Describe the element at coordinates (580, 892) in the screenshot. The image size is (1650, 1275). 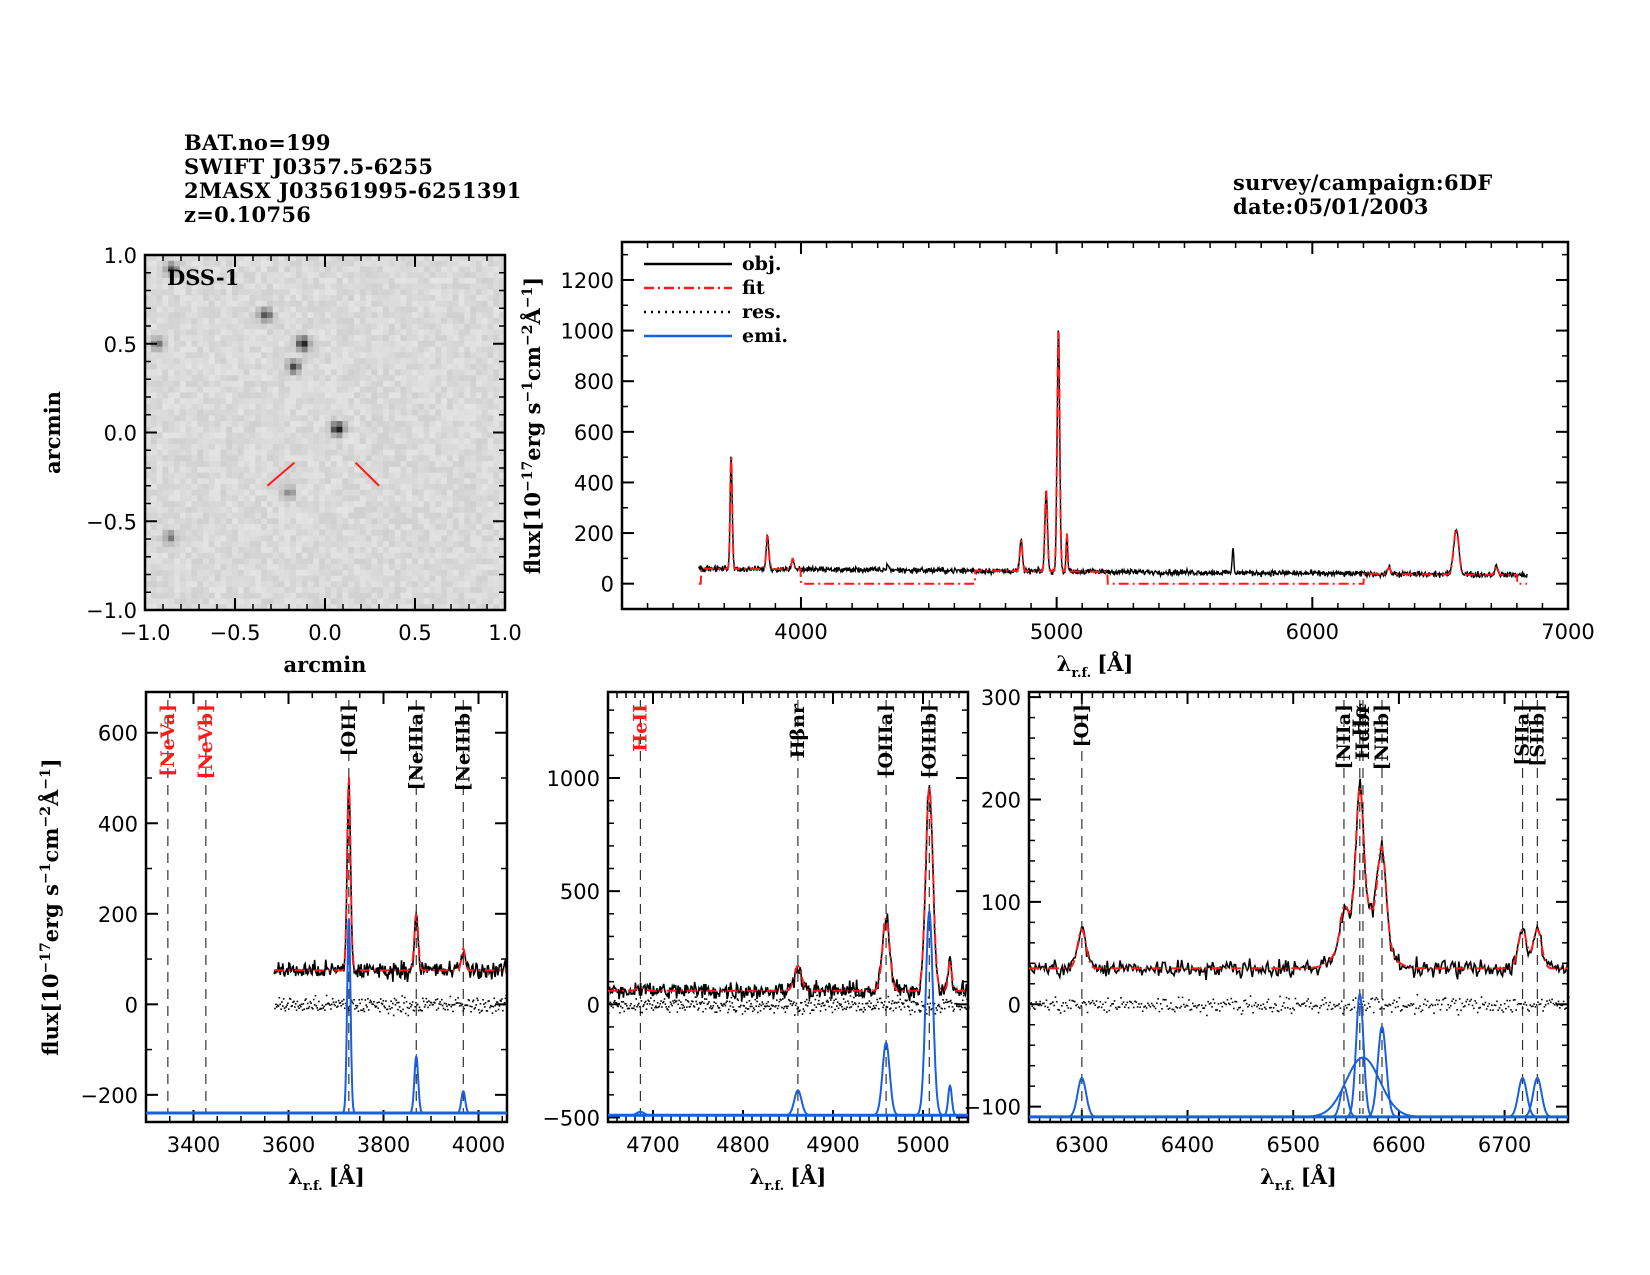
I see `y-tick-label: 500` at that location.